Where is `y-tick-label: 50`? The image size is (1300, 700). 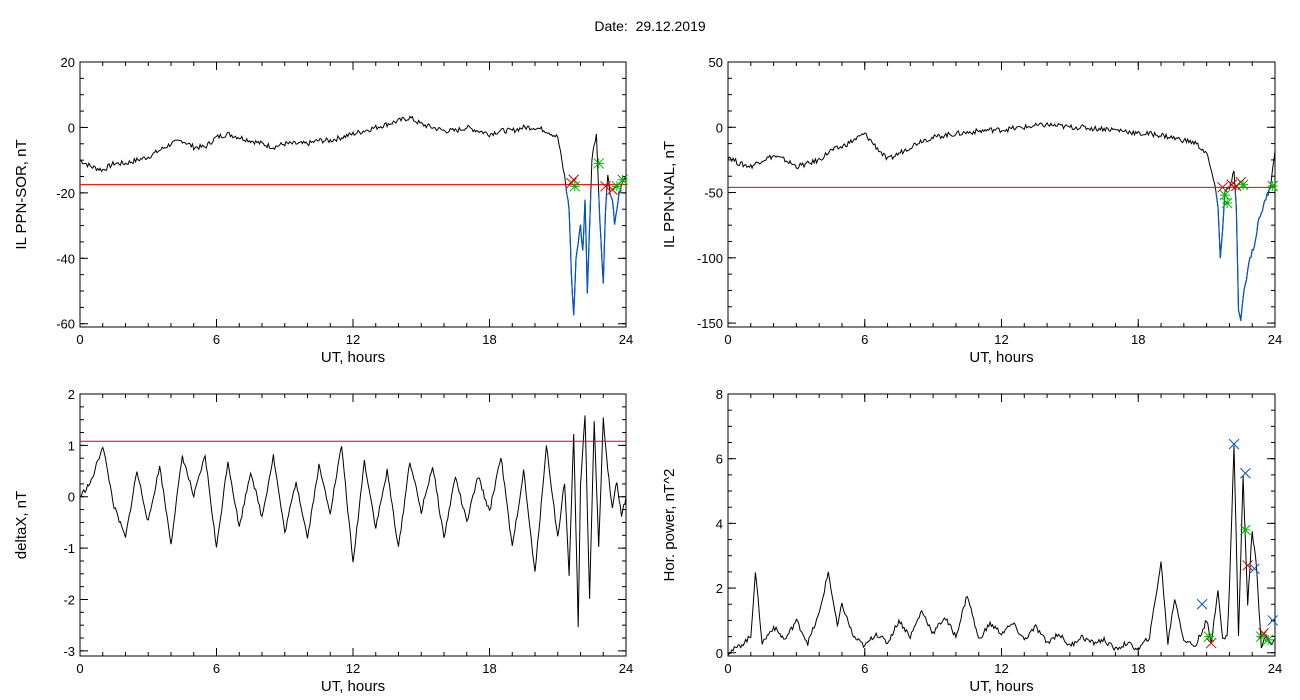 y-tick-label: 50 is located at coordinates (716, 62).